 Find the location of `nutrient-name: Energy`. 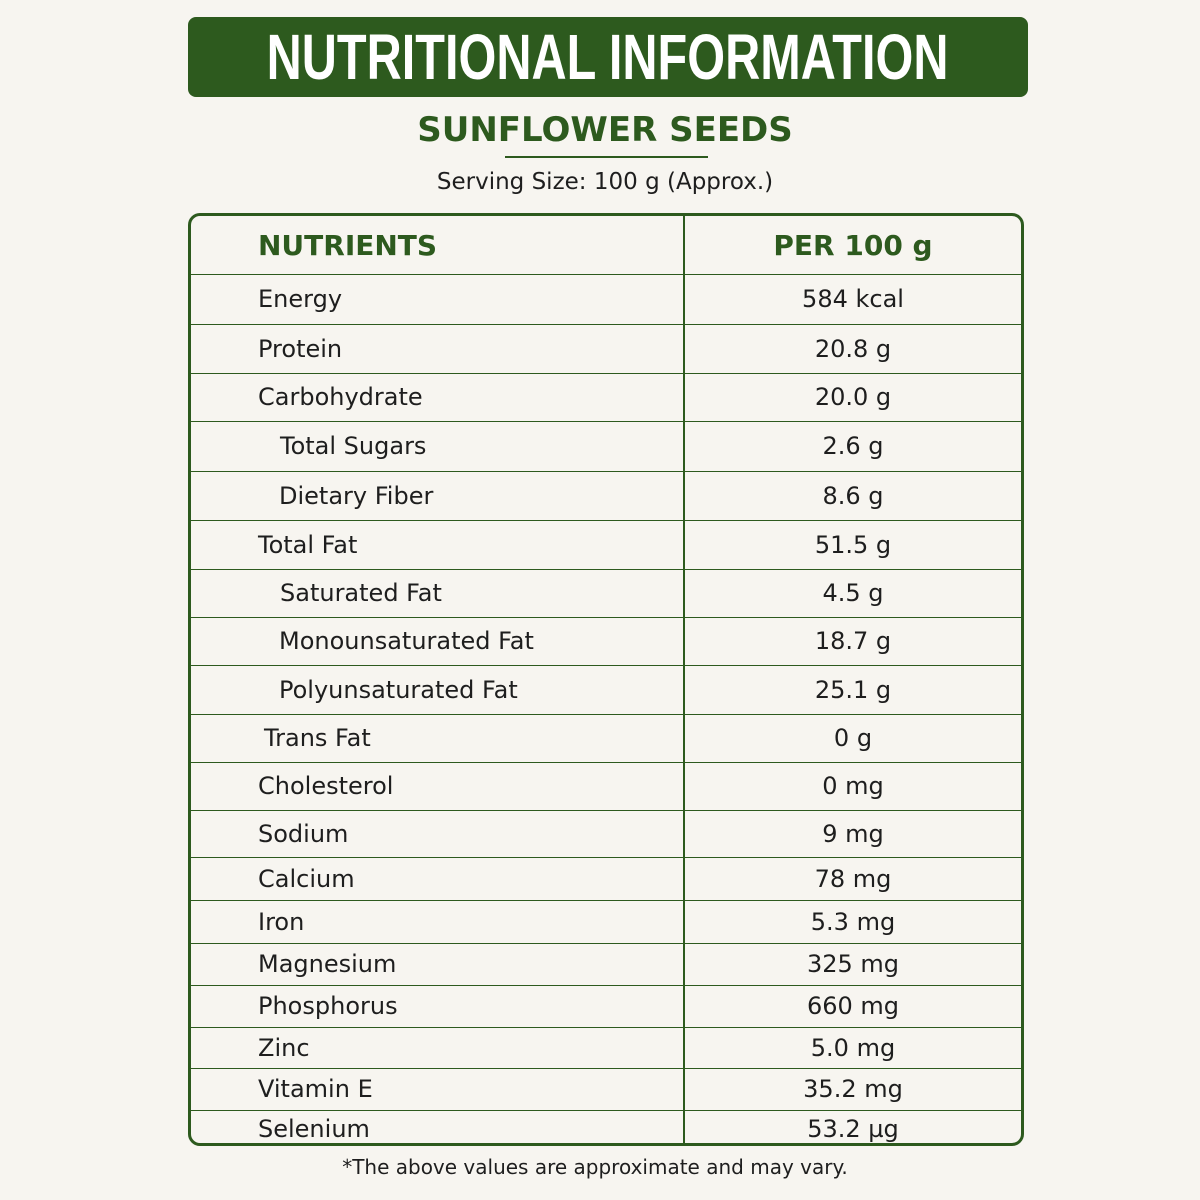

nutrient-name: Energy is located at coordinates (300, 299).